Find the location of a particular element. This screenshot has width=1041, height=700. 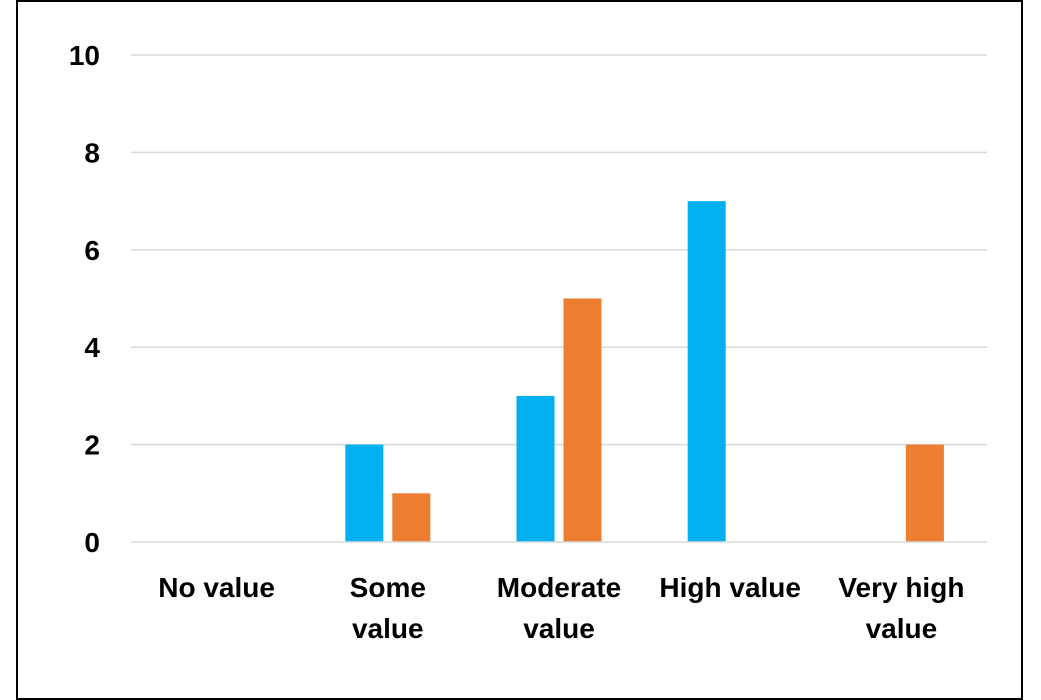

y-tick-label: 0 is located at coordinates (92, 542).